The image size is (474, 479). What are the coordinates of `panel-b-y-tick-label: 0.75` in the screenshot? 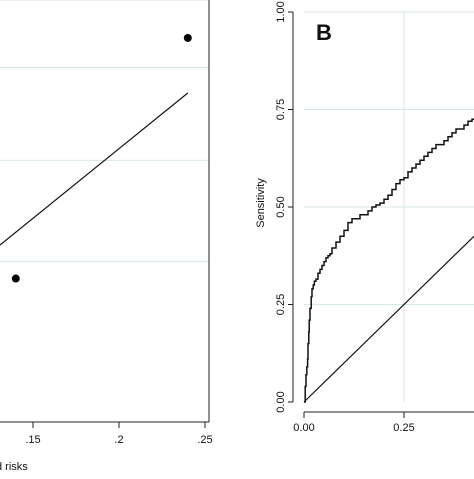 It's located at (281, 109).